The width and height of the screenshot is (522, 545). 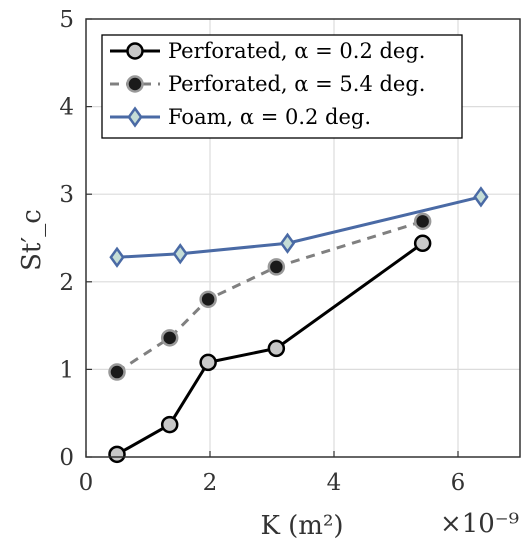 What do you see at coordinates (32, 240) in the screenshot?
I see `y-axis-label: St′_c` at bounding box center [32, 240].